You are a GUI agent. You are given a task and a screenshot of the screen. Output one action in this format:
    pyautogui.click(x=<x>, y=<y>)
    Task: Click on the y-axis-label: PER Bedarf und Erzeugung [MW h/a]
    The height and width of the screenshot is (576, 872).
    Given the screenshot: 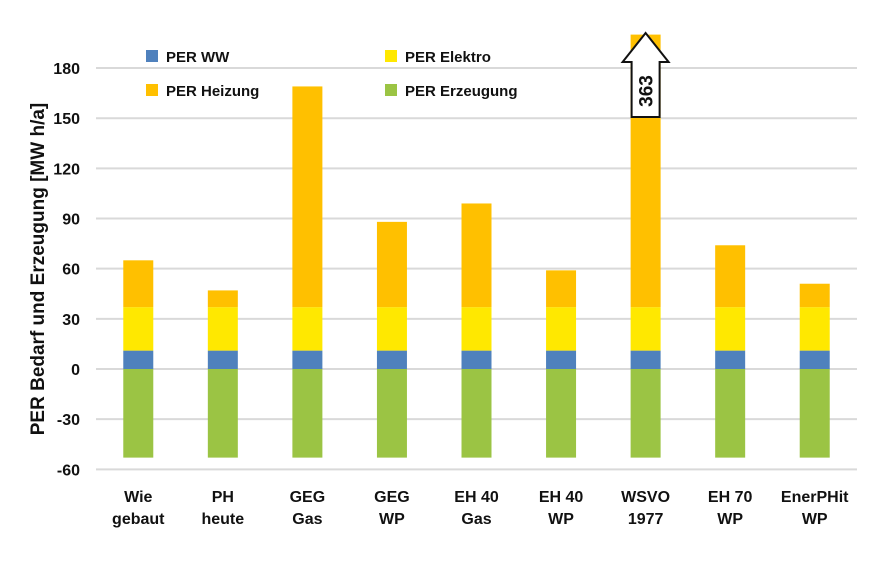 What is the action you would take?
    pyautogui.click(x=38, y=269)
    